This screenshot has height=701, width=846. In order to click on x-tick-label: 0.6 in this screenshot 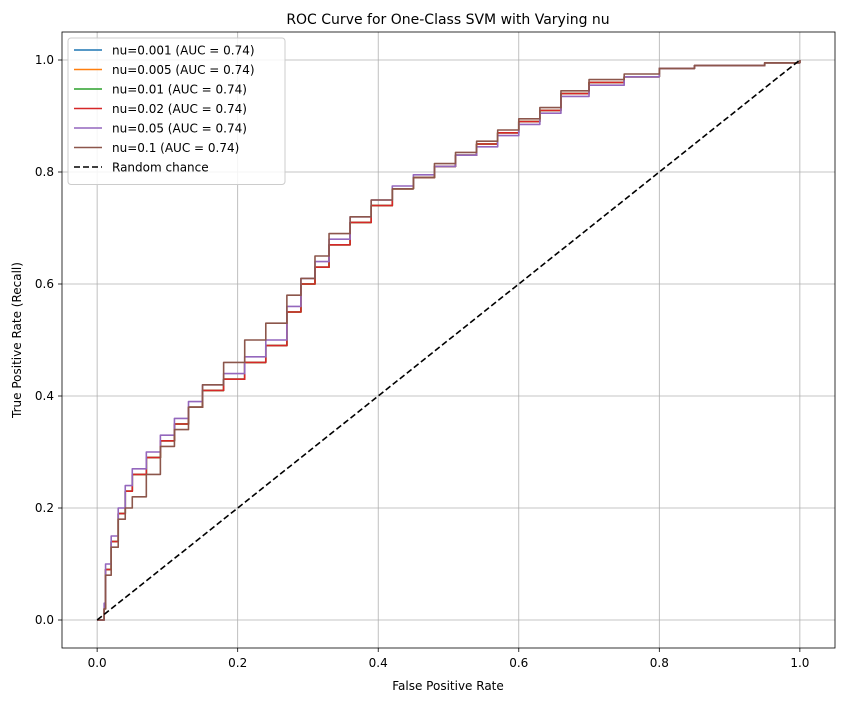, I will do `click(518, 663)`.